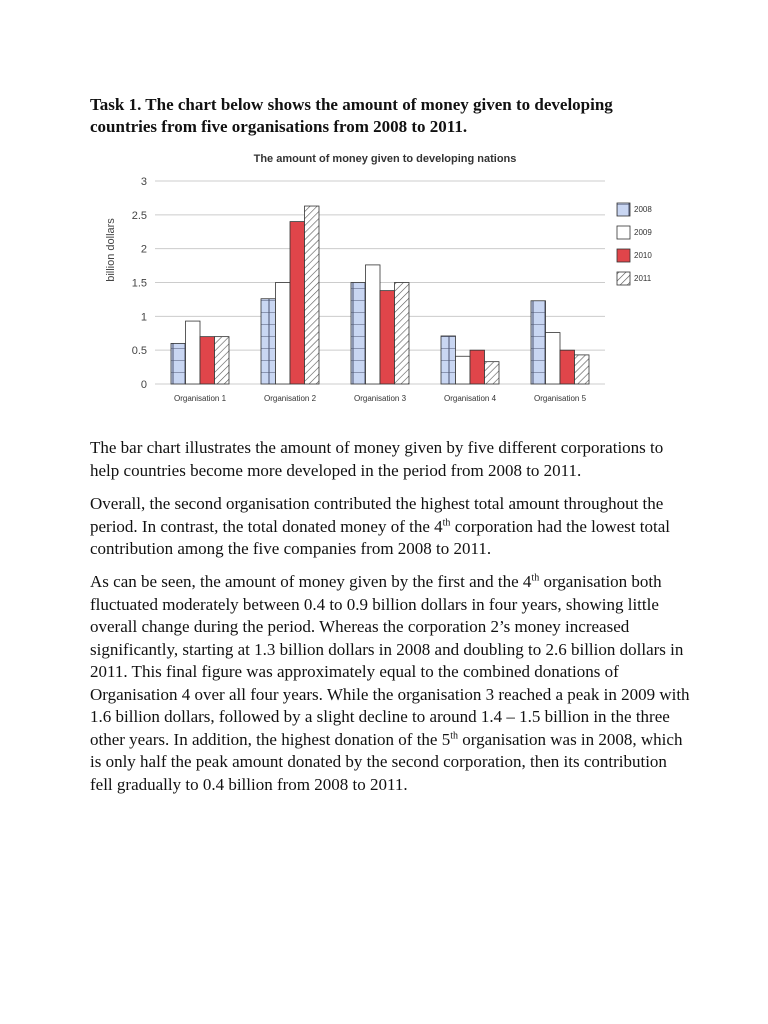 This screenshot has height=1024, width=768. Describe the element at coordinates (290, 398) in the screenshot. I see `x-tick-label: Organisation 2` at that location.